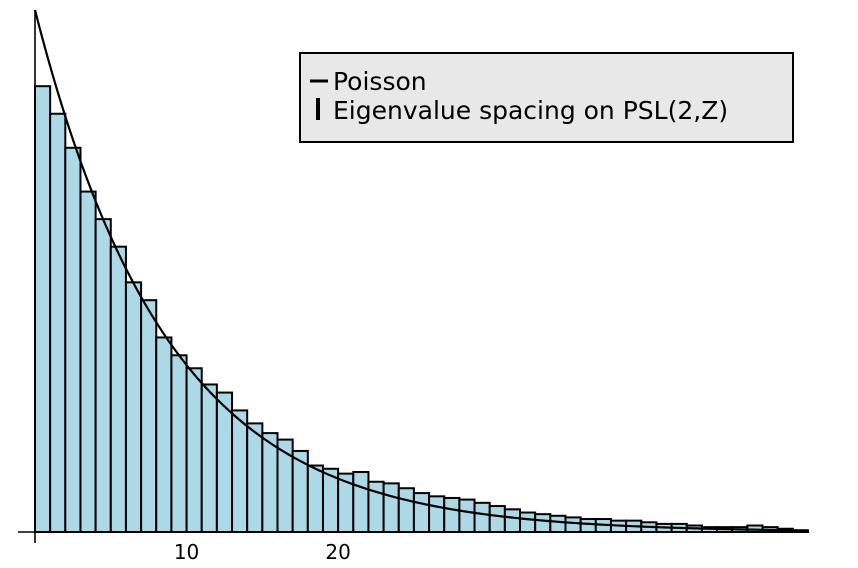 The width and height of the screenshot is (858, 568). I want to click on x-tick-label: 20, so click(337, 552).